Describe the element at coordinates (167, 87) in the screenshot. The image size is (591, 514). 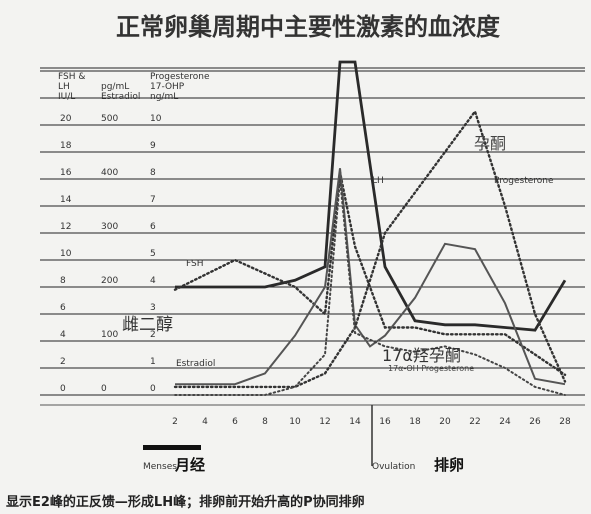
I see `progesterone-header-line2: 17-OHP` at that location.